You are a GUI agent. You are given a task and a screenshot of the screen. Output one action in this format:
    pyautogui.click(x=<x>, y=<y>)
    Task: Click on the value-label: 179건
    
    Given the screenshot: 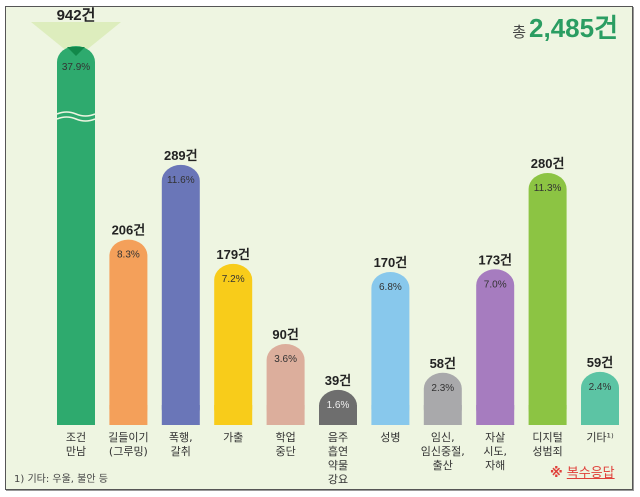 What is the action you would take?
    pyautogui.click(x=233, y=254)
    